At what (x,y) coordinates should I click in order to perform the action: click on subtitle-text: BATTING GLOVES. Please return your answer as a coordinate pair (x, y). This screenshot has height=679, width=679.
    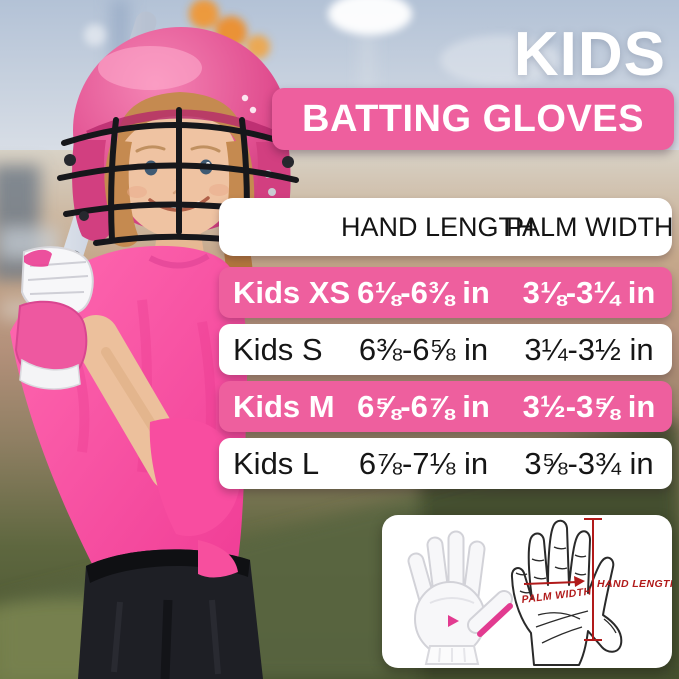
    Looking at the image, I should click on (473, 118).